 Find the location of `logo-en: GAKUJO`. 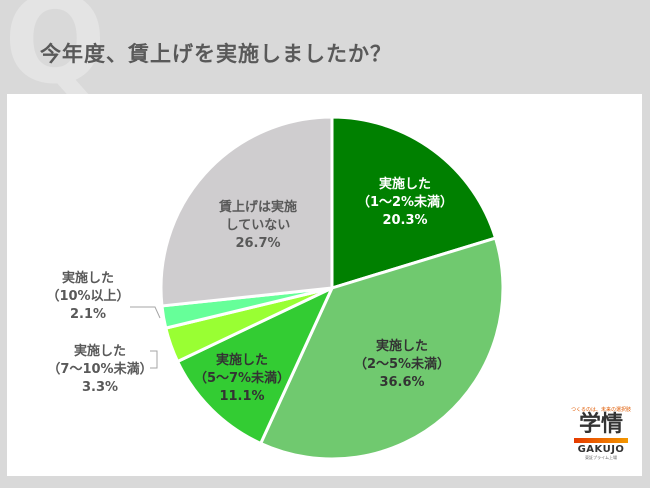

logo-en: GAKUJO is located at coordinates (601, 449).